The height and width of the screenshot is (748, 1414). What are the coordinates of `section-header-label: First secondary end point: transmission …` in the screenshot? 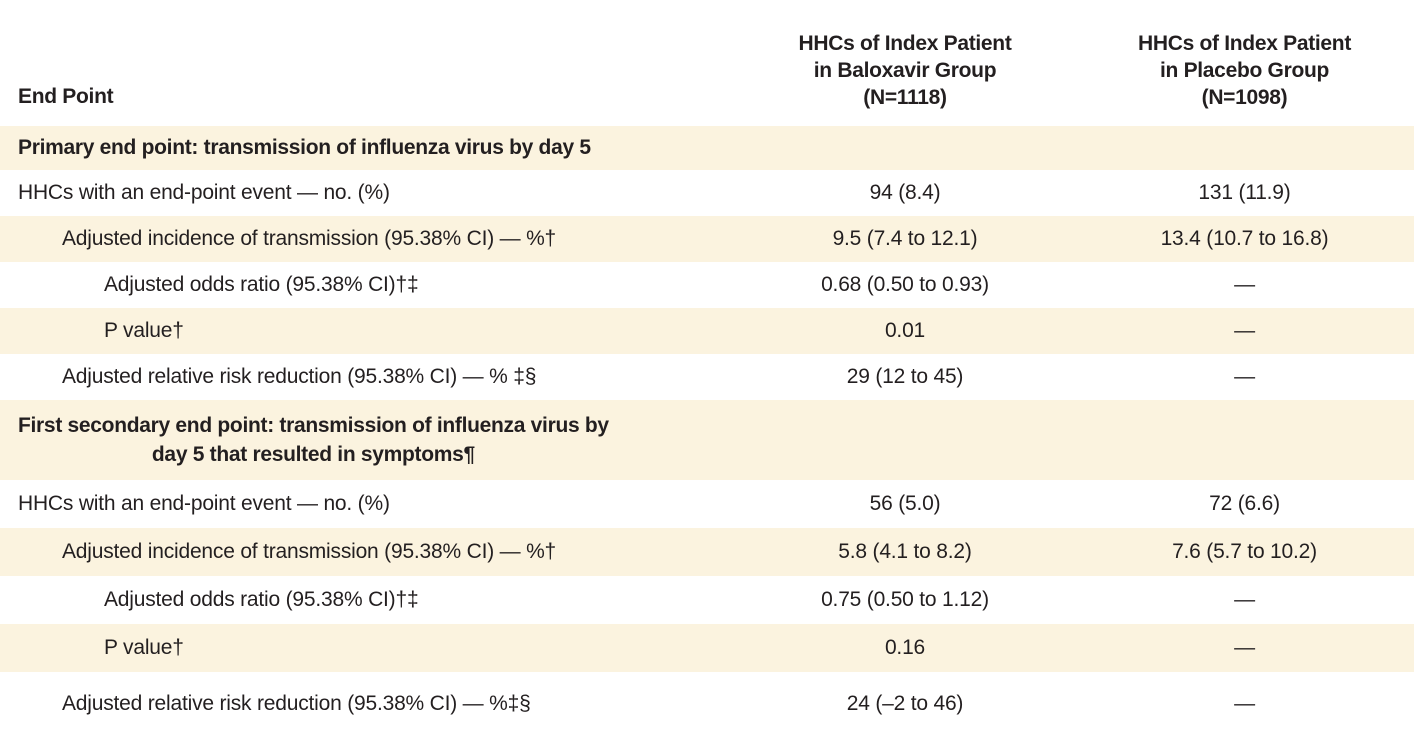 It's located at (313, 440).